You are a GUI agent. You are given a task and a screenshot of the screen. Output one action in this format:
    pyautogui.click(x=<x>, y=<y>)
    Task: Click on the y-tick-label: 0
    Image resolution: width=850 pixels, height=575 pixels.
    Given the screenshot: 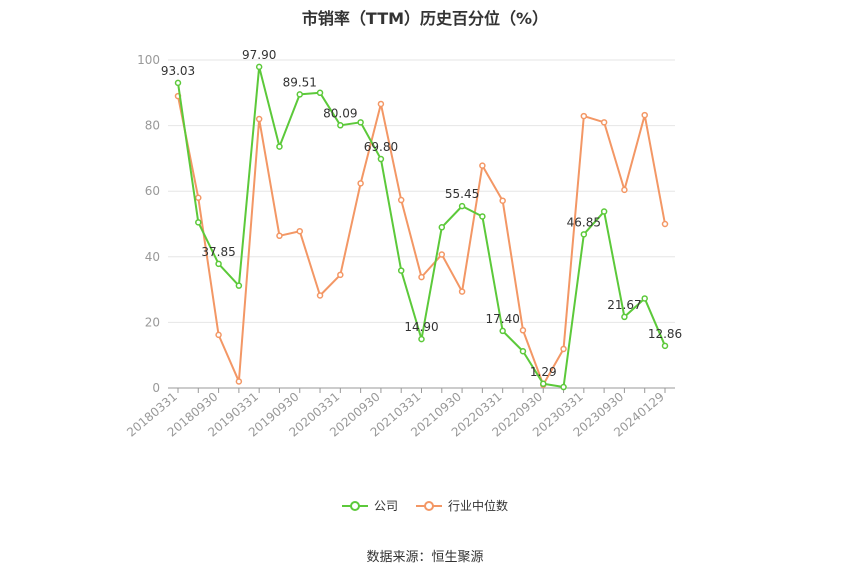 What is the action you would take?
    pyautogui.click(x=156, y=388)
    